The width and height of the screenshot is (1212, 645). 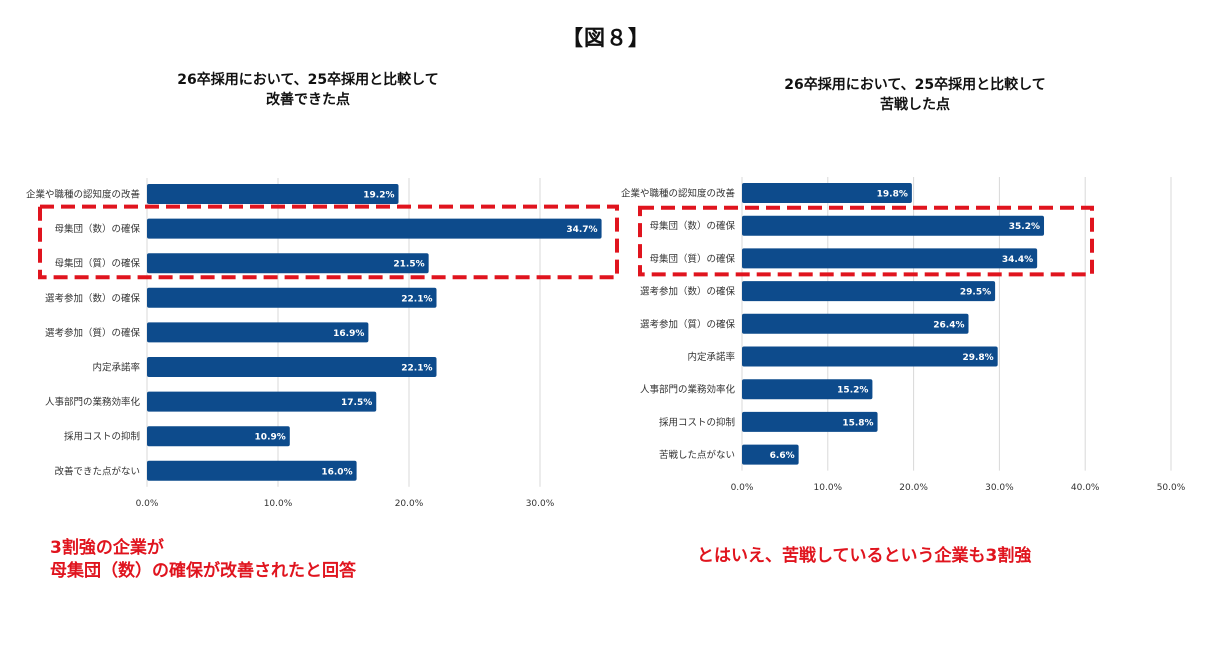 What do you see at coordinates (688, 292) in the screenshot?
I see `right-category-label: 選考参加（数）の確保` at bounding box center [688, 292].